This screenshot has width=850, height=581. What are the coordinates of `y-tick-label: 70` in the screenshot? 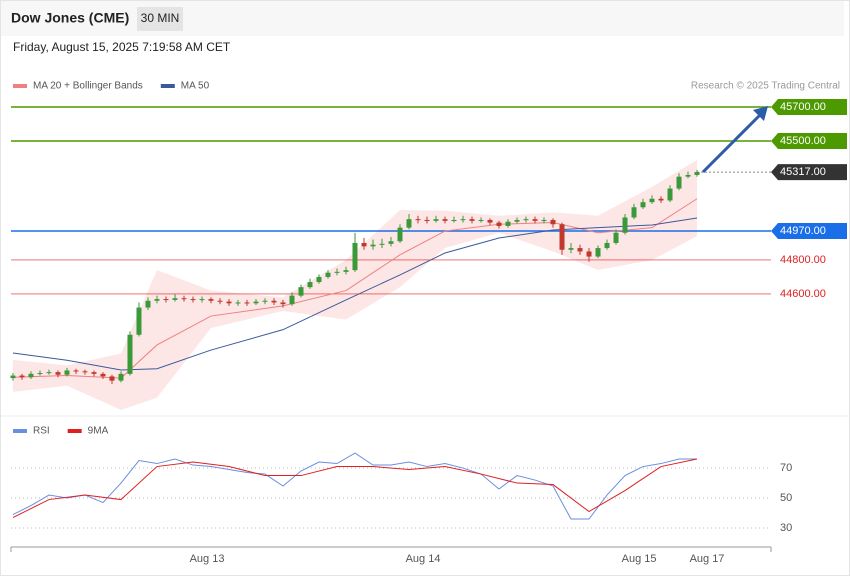 It's located at (786, 468).